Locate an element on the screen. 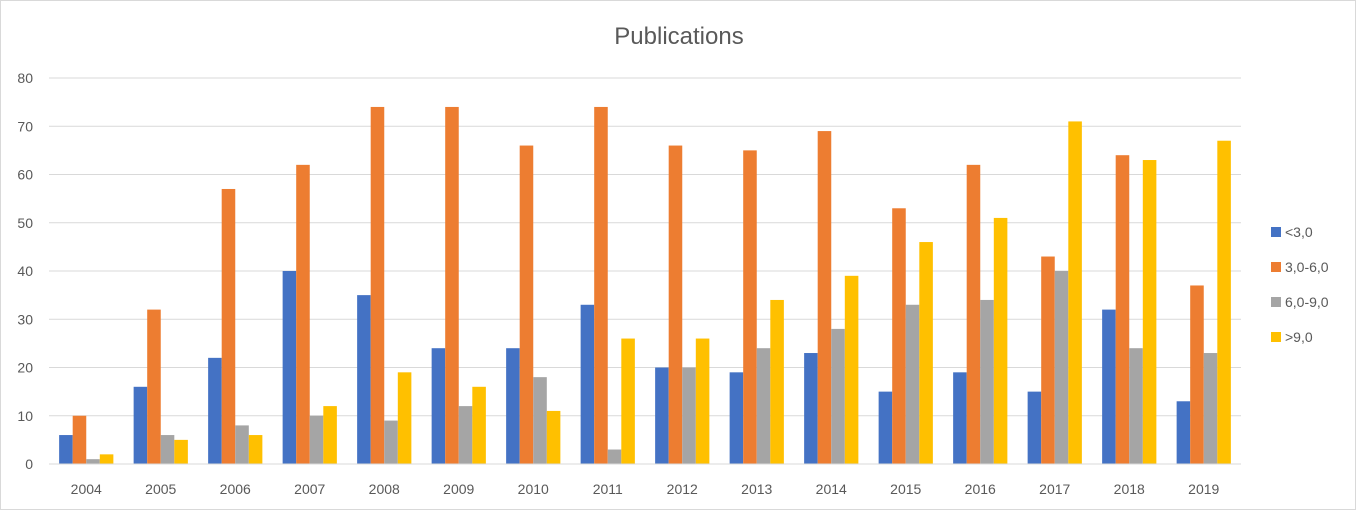 This screenshot has height=511, width=1356. x-tick-label: 2005 is located at coordinates (160, 489).